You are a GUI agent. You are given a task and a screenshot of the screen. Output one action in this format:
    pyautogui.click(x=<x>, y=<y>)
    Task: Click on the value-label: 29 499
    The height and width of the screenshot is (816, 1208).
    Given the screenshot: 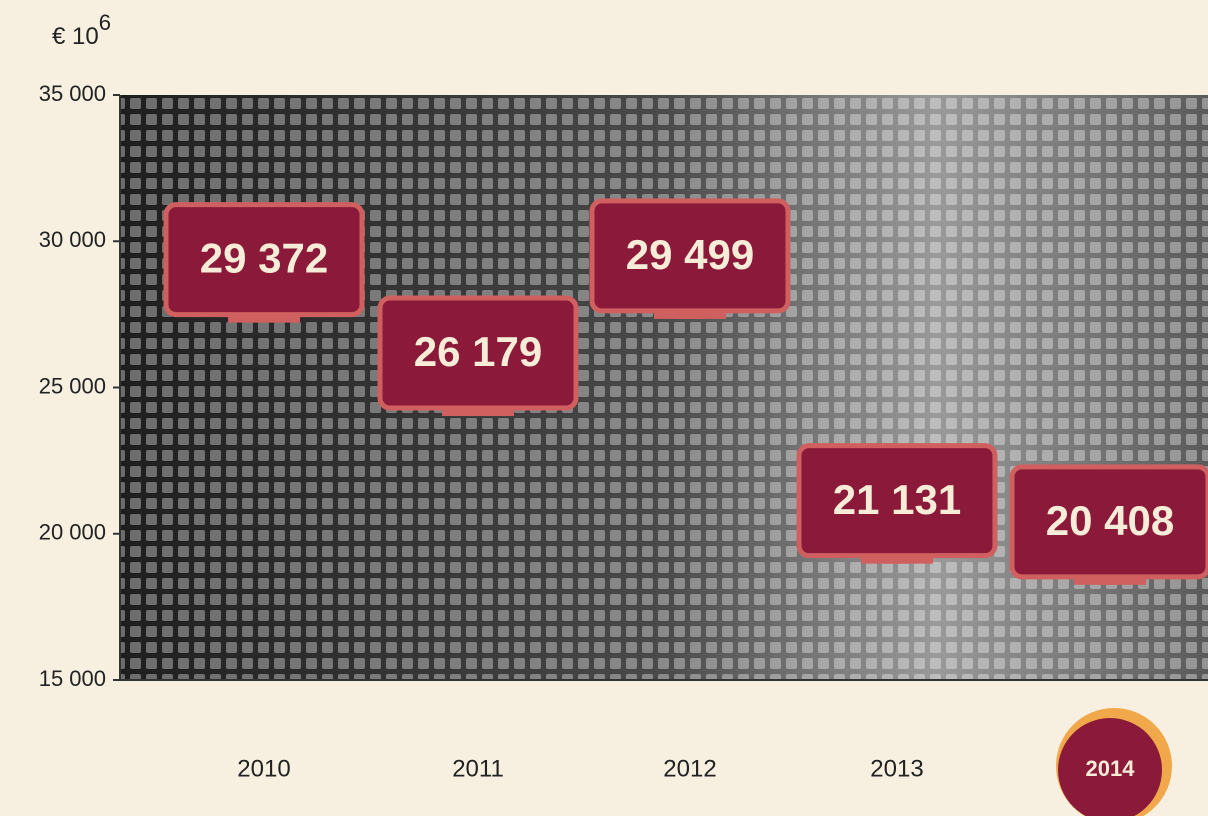 What is the action you would take?
    pyautogui.click(x=690, y=254)
    